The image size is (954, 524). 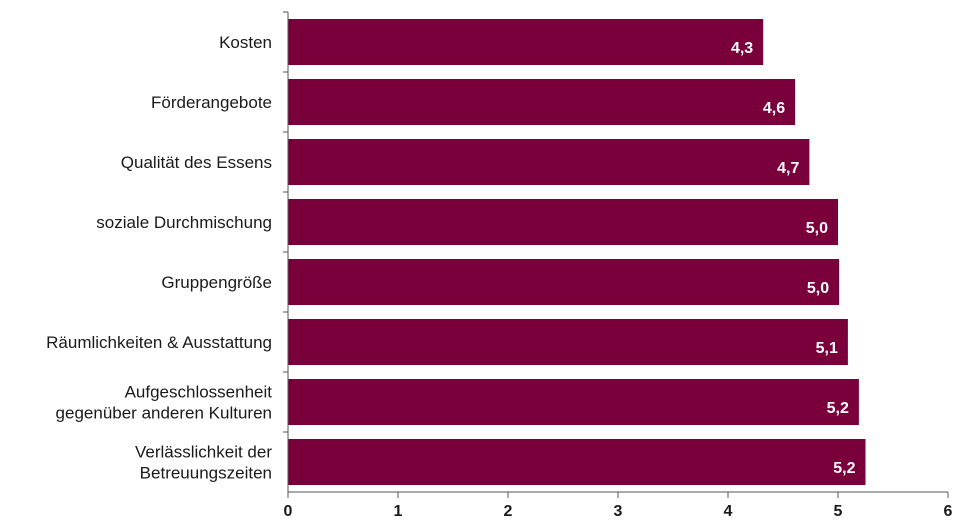 What do you see at coordinates (618, 511) in the screenshot?
I see `x-tick-label-3: 3` at bounding box center [618, 511].